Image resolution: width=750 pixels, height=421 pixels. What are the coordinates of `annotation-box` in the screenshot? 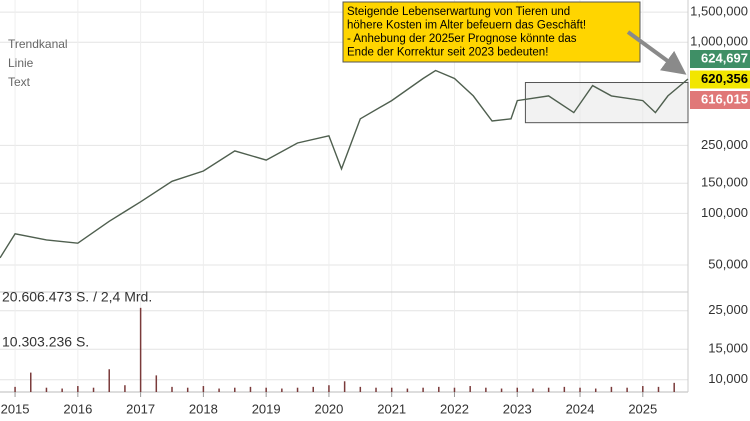 It's located at (491, 32).